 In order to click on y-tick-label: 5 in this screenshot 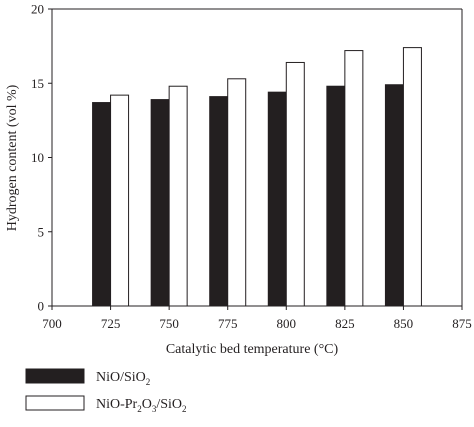, I will do `click(41, 231)`.